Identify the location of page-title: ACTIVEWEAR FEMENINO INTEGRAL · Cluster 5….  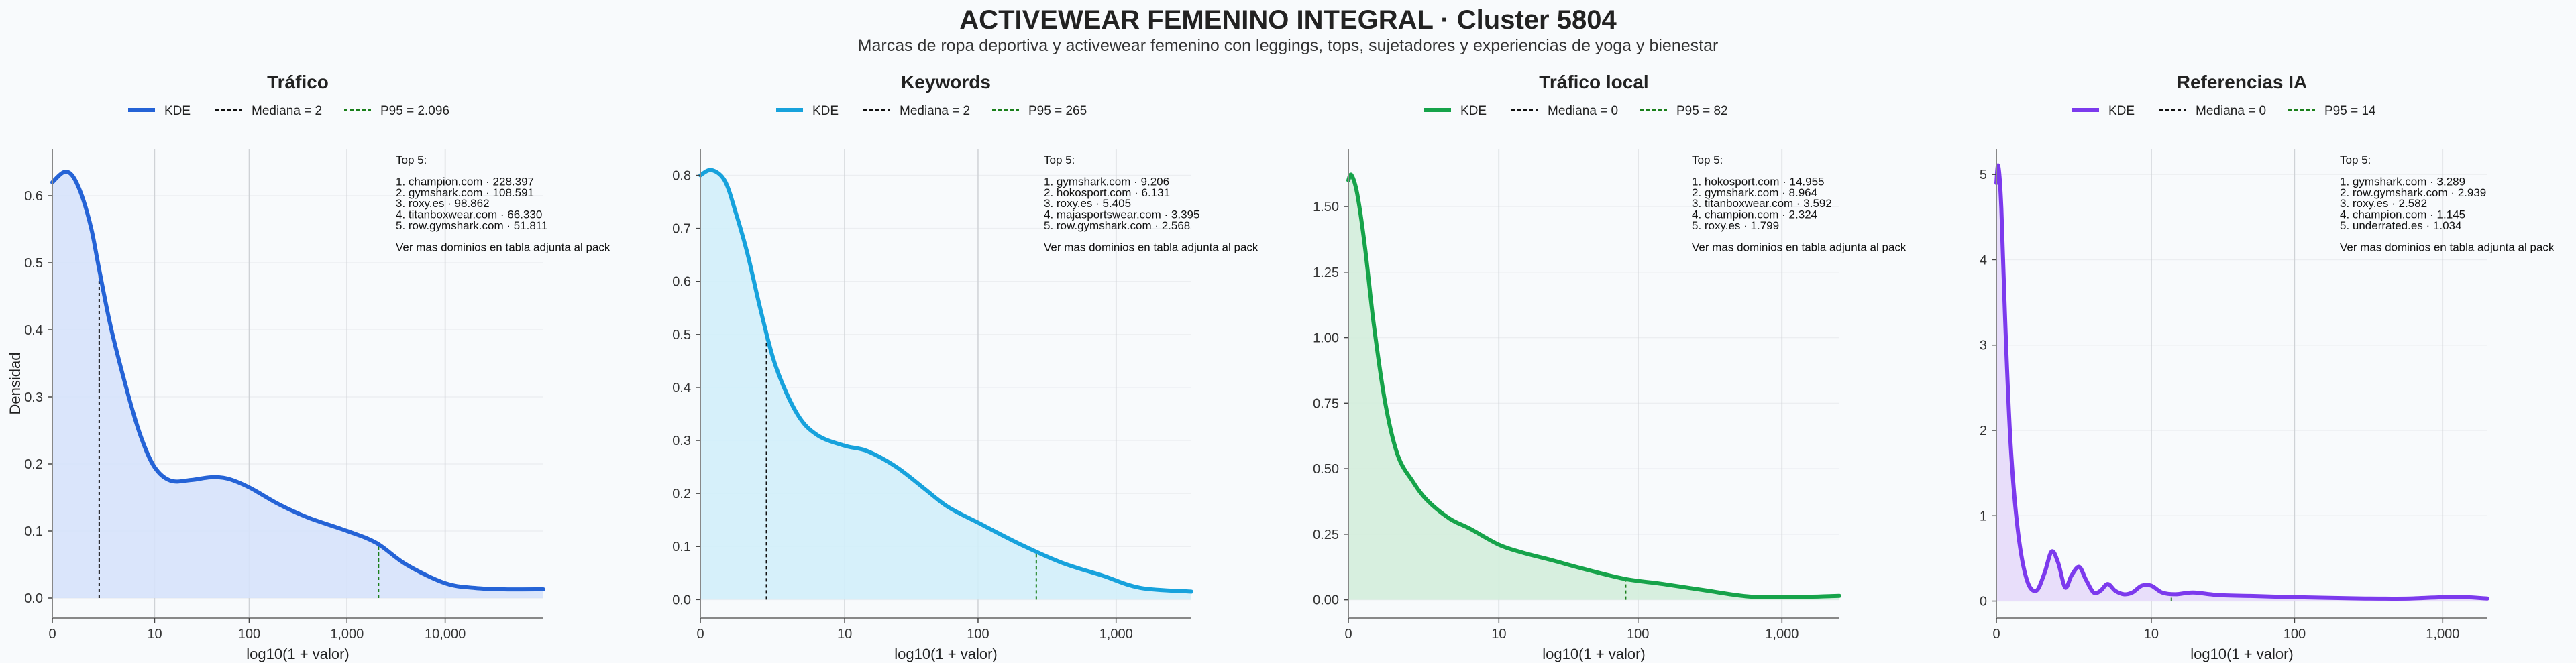
(1288, 20).